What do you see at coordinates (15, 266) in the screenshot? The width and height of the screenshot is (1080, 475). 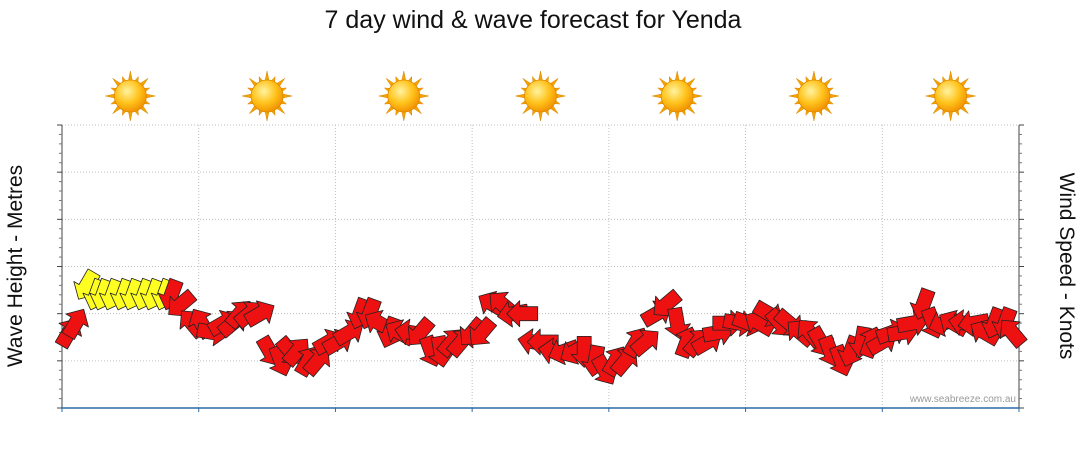 I see `left-axis-label: Wave Height - Metres` at bounding box center [15, 266].